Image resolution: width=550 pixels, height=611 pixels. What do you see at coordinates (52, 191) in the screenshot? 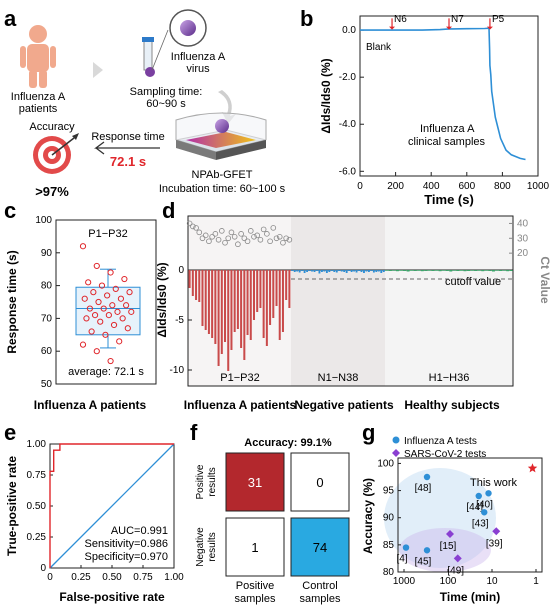
I see `accuracy-value: >97%` at bounding box center [52, 191].